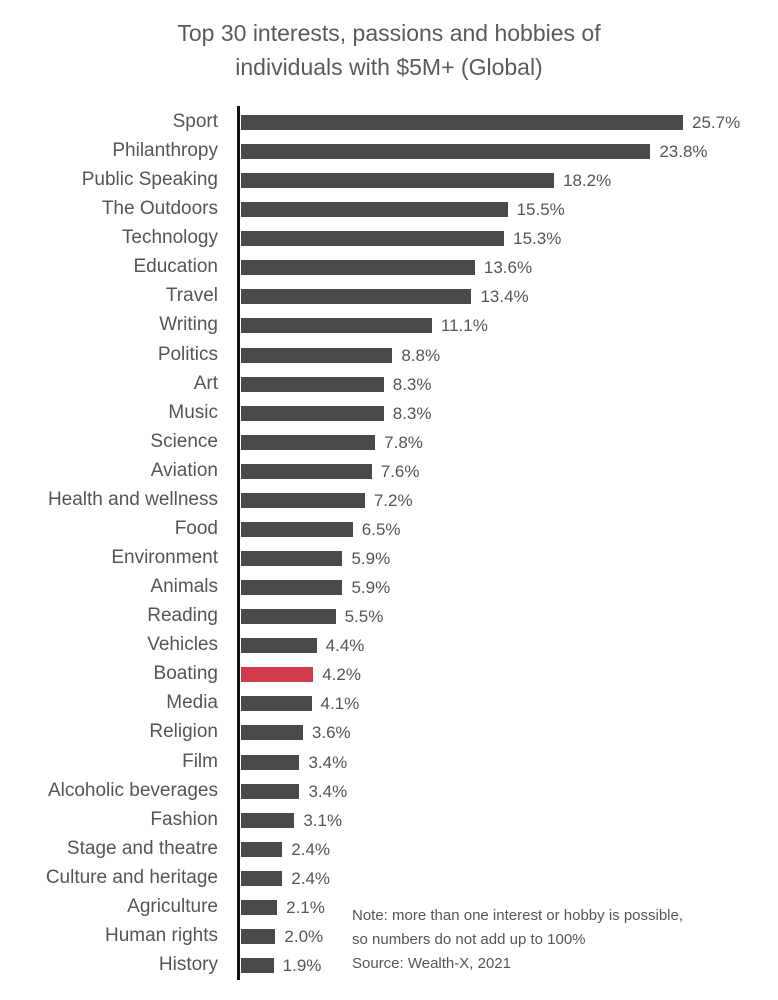  I want to click on category-label: Sport, so click(195, 121).